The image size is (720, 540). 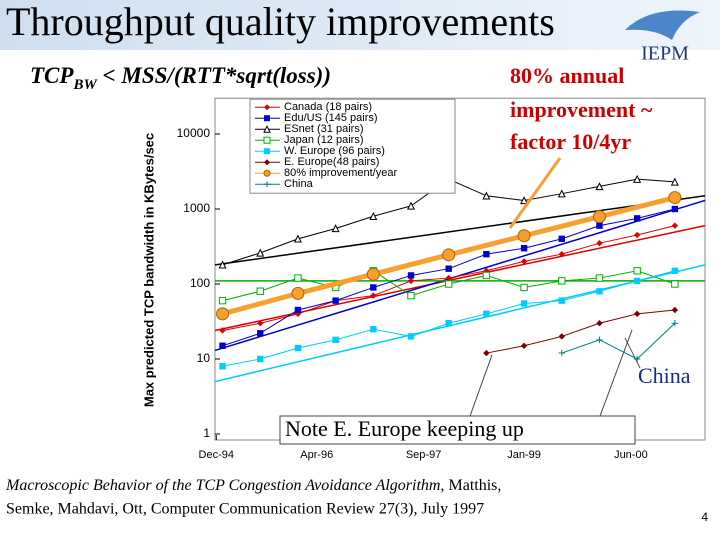 I want to click on series-line, so click(x=618, y=341).